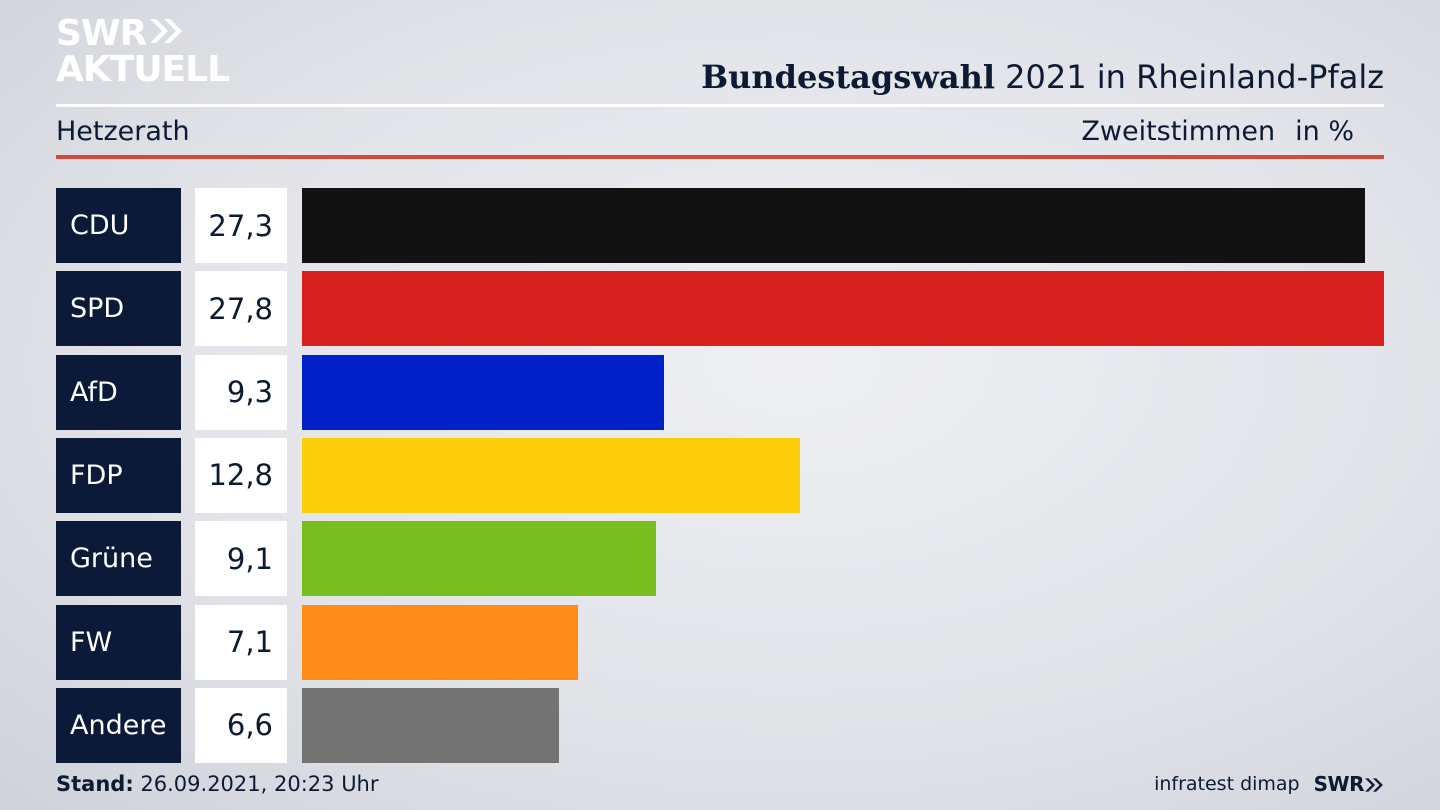 This screenshot has width=1440, height=810. I want to click on title-bold: Bundestagswahl, so click(848, 77).